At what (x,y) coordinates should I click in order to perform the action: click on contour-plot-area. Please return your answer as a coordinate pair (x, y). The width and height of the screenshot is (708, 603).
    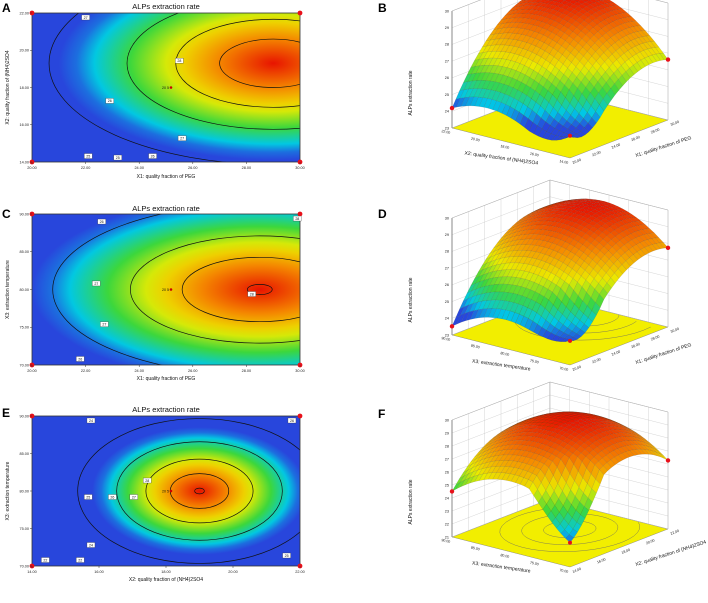
    Looking at the image, I should click on (166, 491).